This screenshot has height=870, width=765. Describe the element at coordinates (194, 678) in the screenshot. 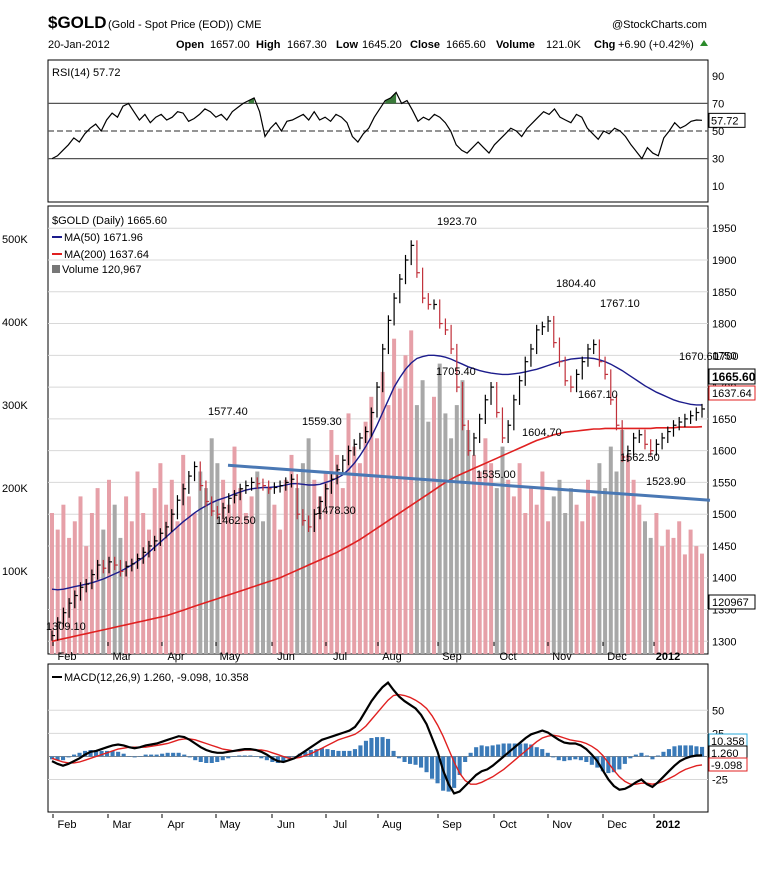

I see `legend-signal: -9.098,` at that location.